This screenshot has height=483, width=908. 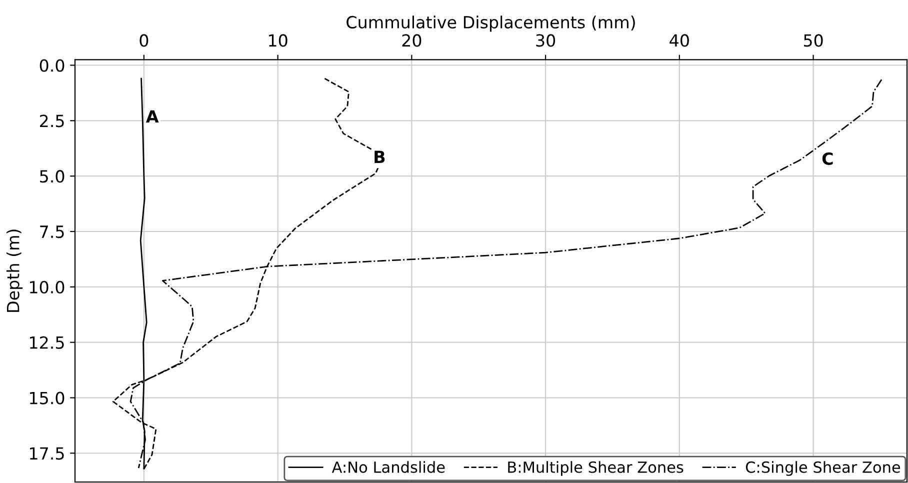 I want to click on x-tick-label: 0, so click(x=144, y=40).